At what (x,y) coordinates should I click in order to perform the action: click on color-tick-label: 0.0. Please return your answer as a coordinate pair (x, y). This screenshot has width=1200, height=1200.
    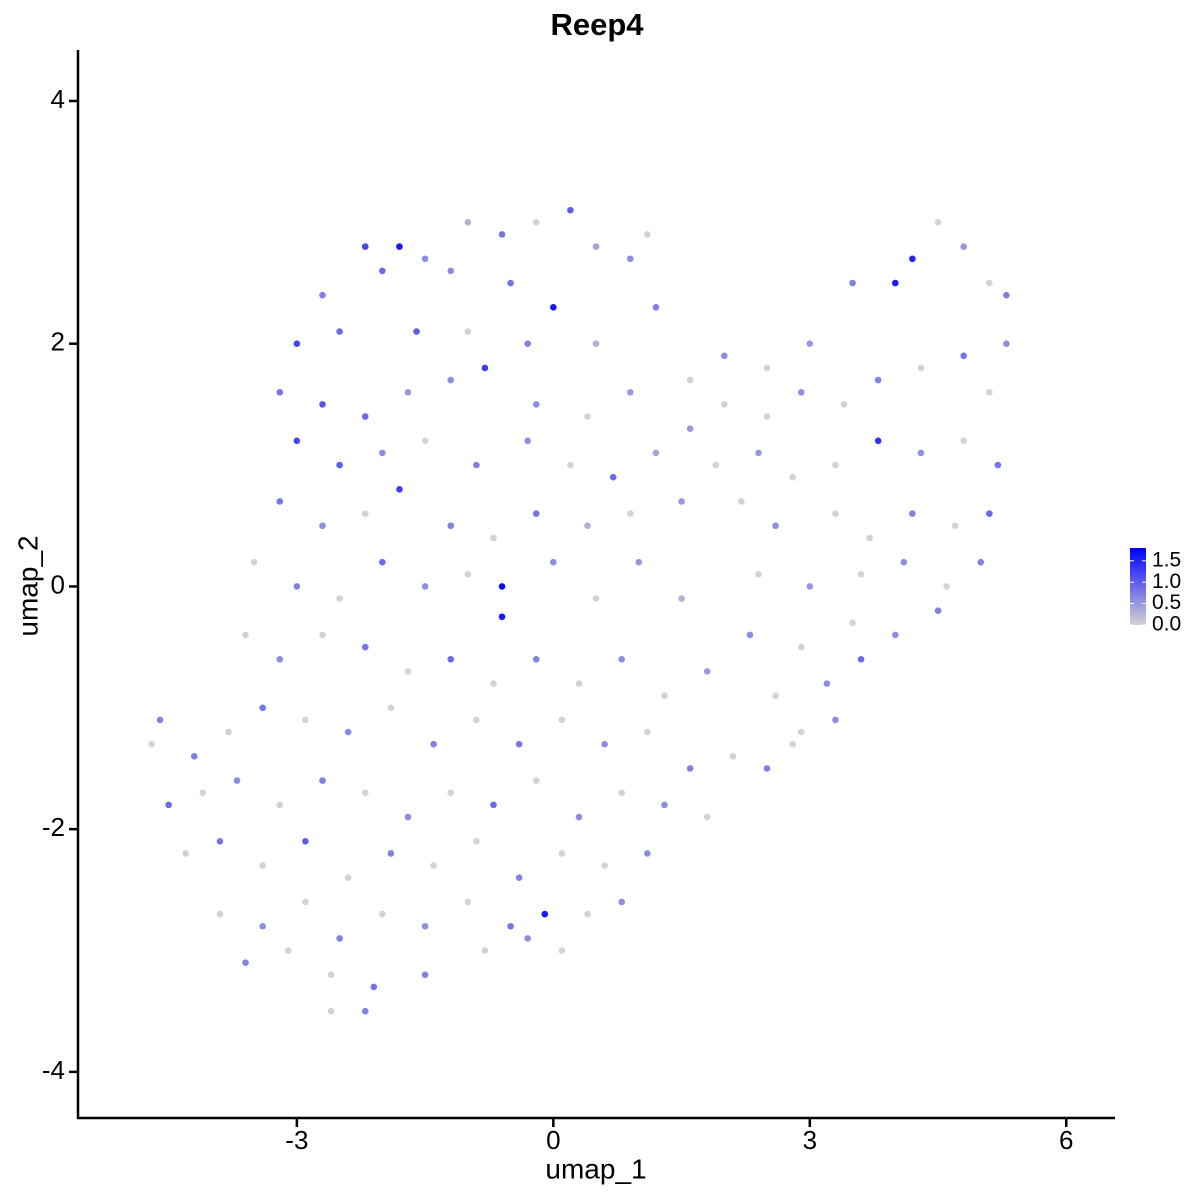
    Looking at the image, I should click on (1166, 624).